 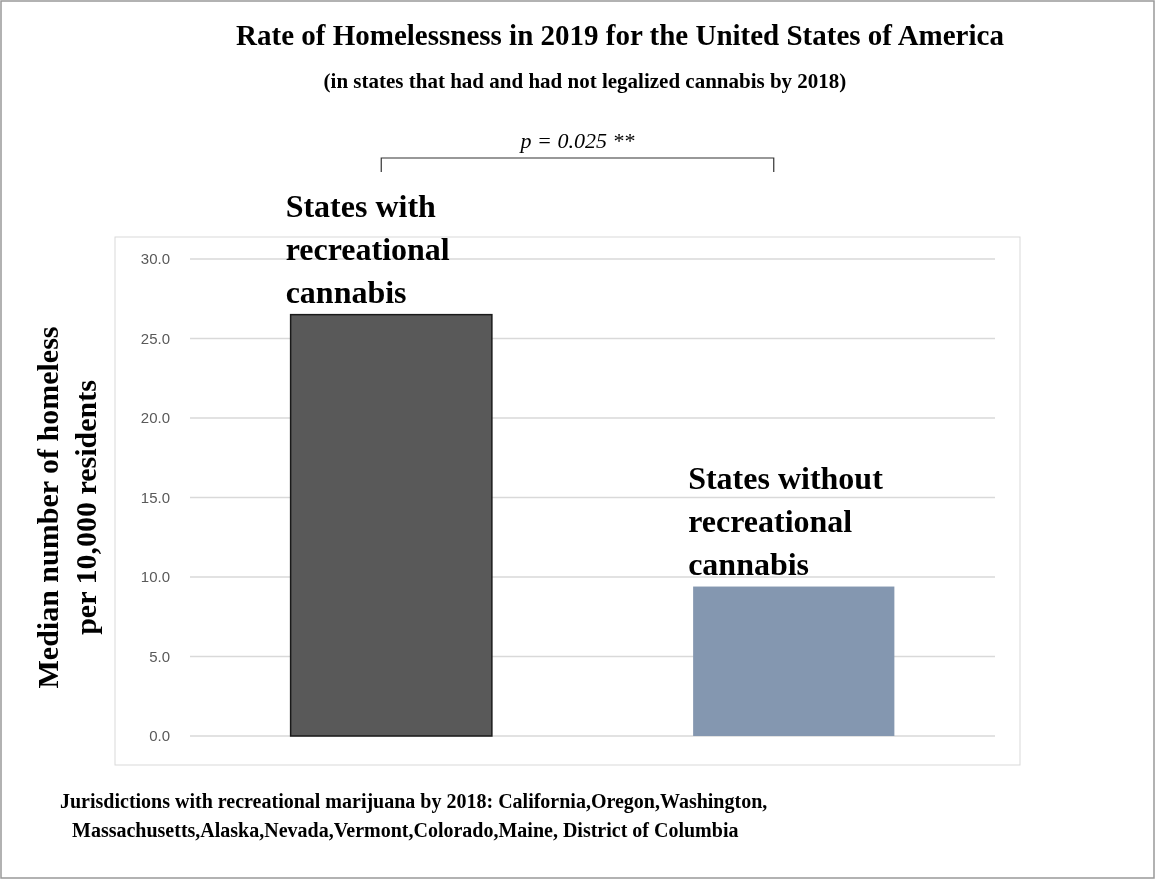 I want to click on y-tick-label: 25.0, so click(x=155, y=338).